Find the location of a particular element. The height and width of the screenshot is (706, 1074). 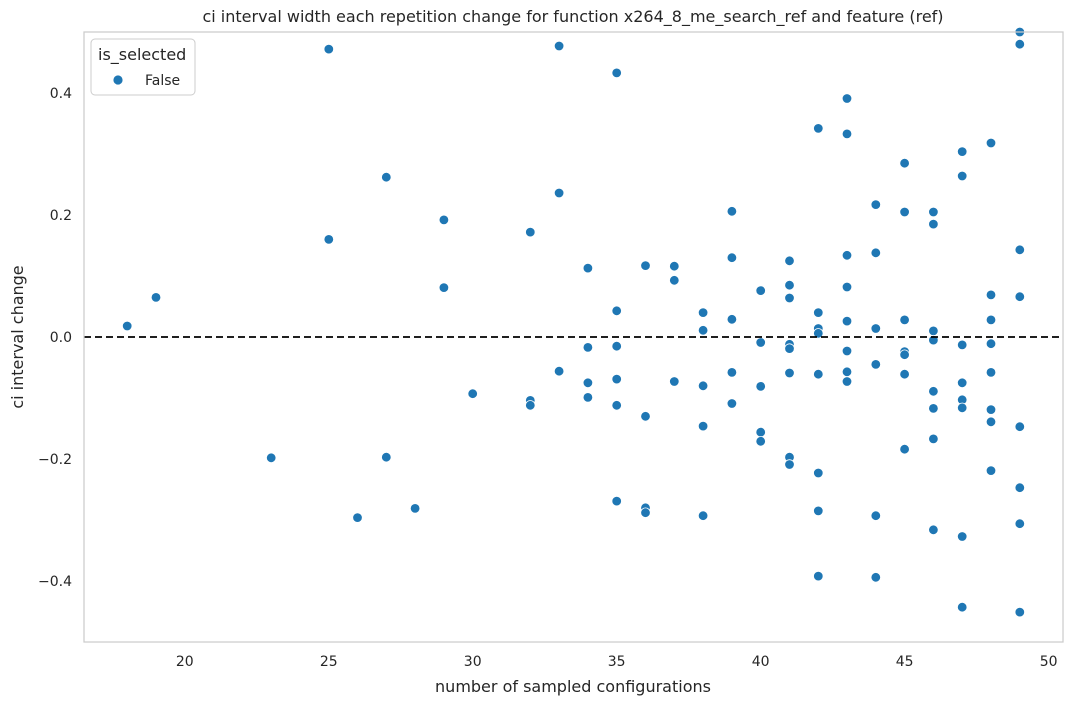

y-tick-label: 0.2 is located at coordinates (61, 216).